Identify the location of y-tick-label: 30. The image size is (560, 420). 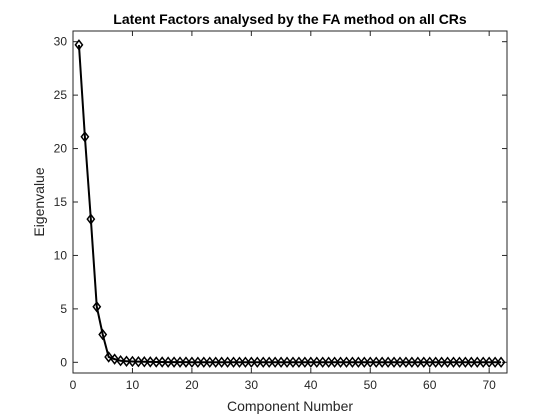
(61, 42).